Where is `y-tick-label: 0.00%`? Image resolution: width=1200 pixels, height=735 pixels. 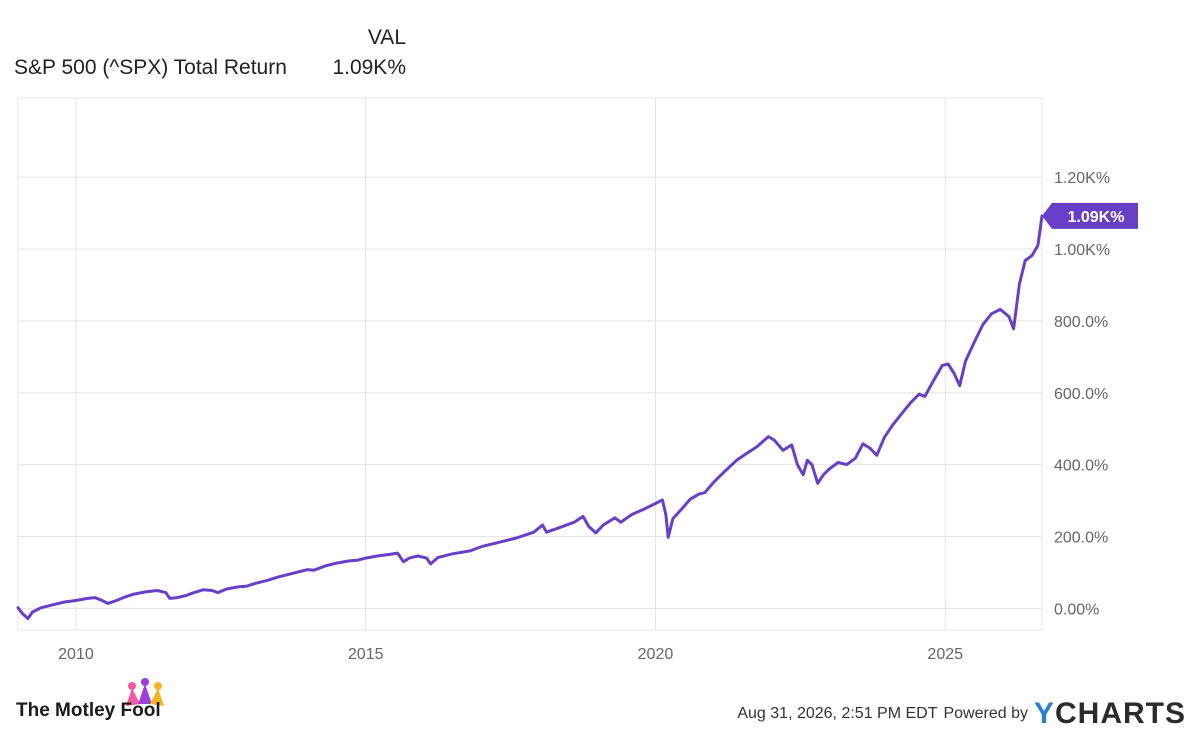 y-tick-label: 0.00% is located at coordinates (1076, 609).